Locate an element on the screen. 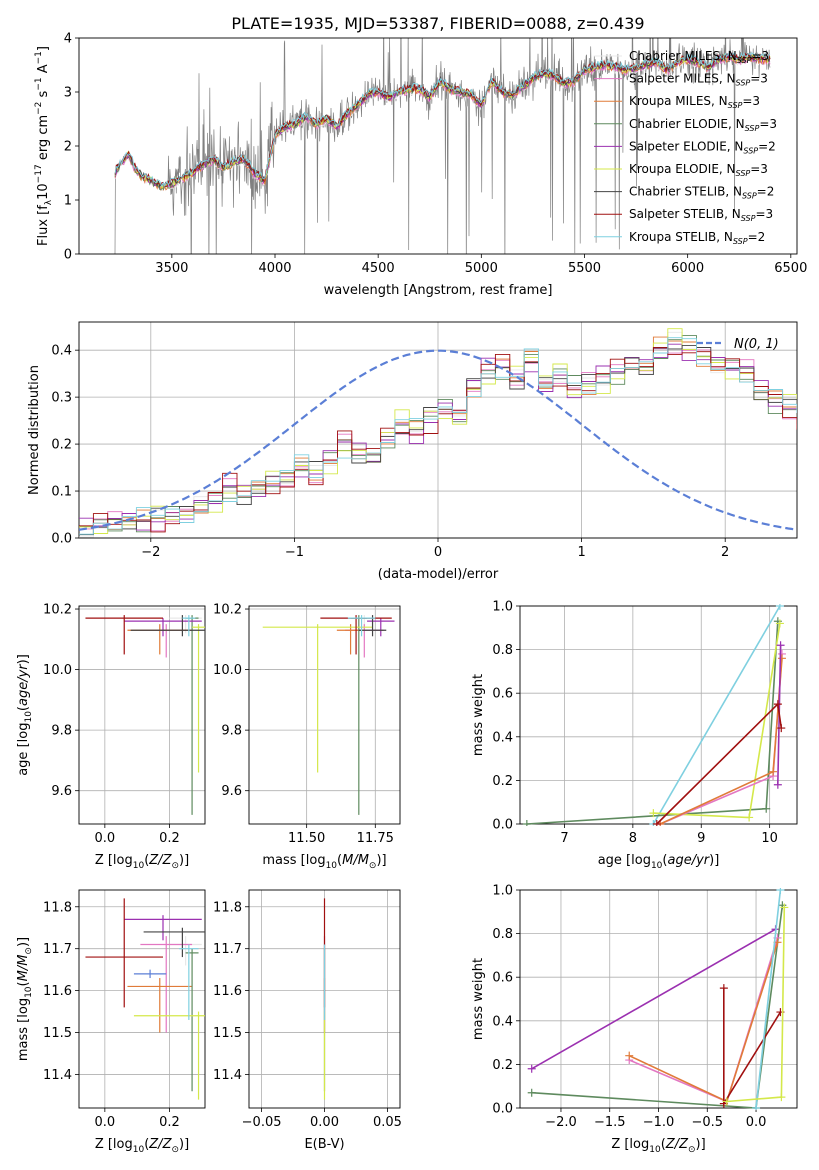 The width and height of the screenshot is (819, 1170). y-tick-label: 0.6 is located at coordinates (502, 694).